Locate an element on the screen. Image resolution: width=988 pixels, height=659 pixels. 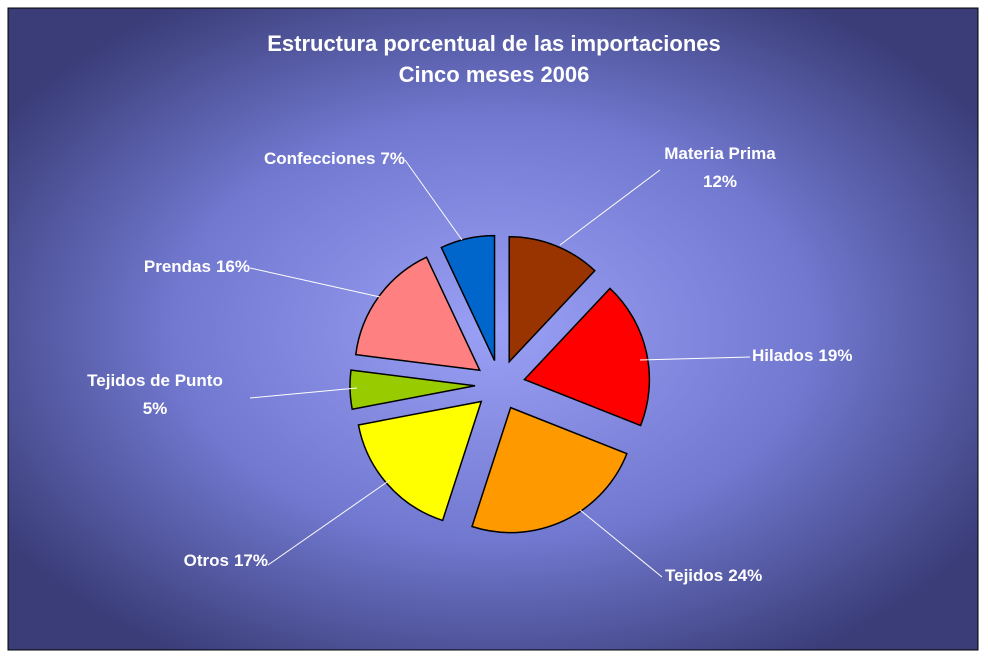
label-category: Materia Prima is located at coordinates (720, 153).